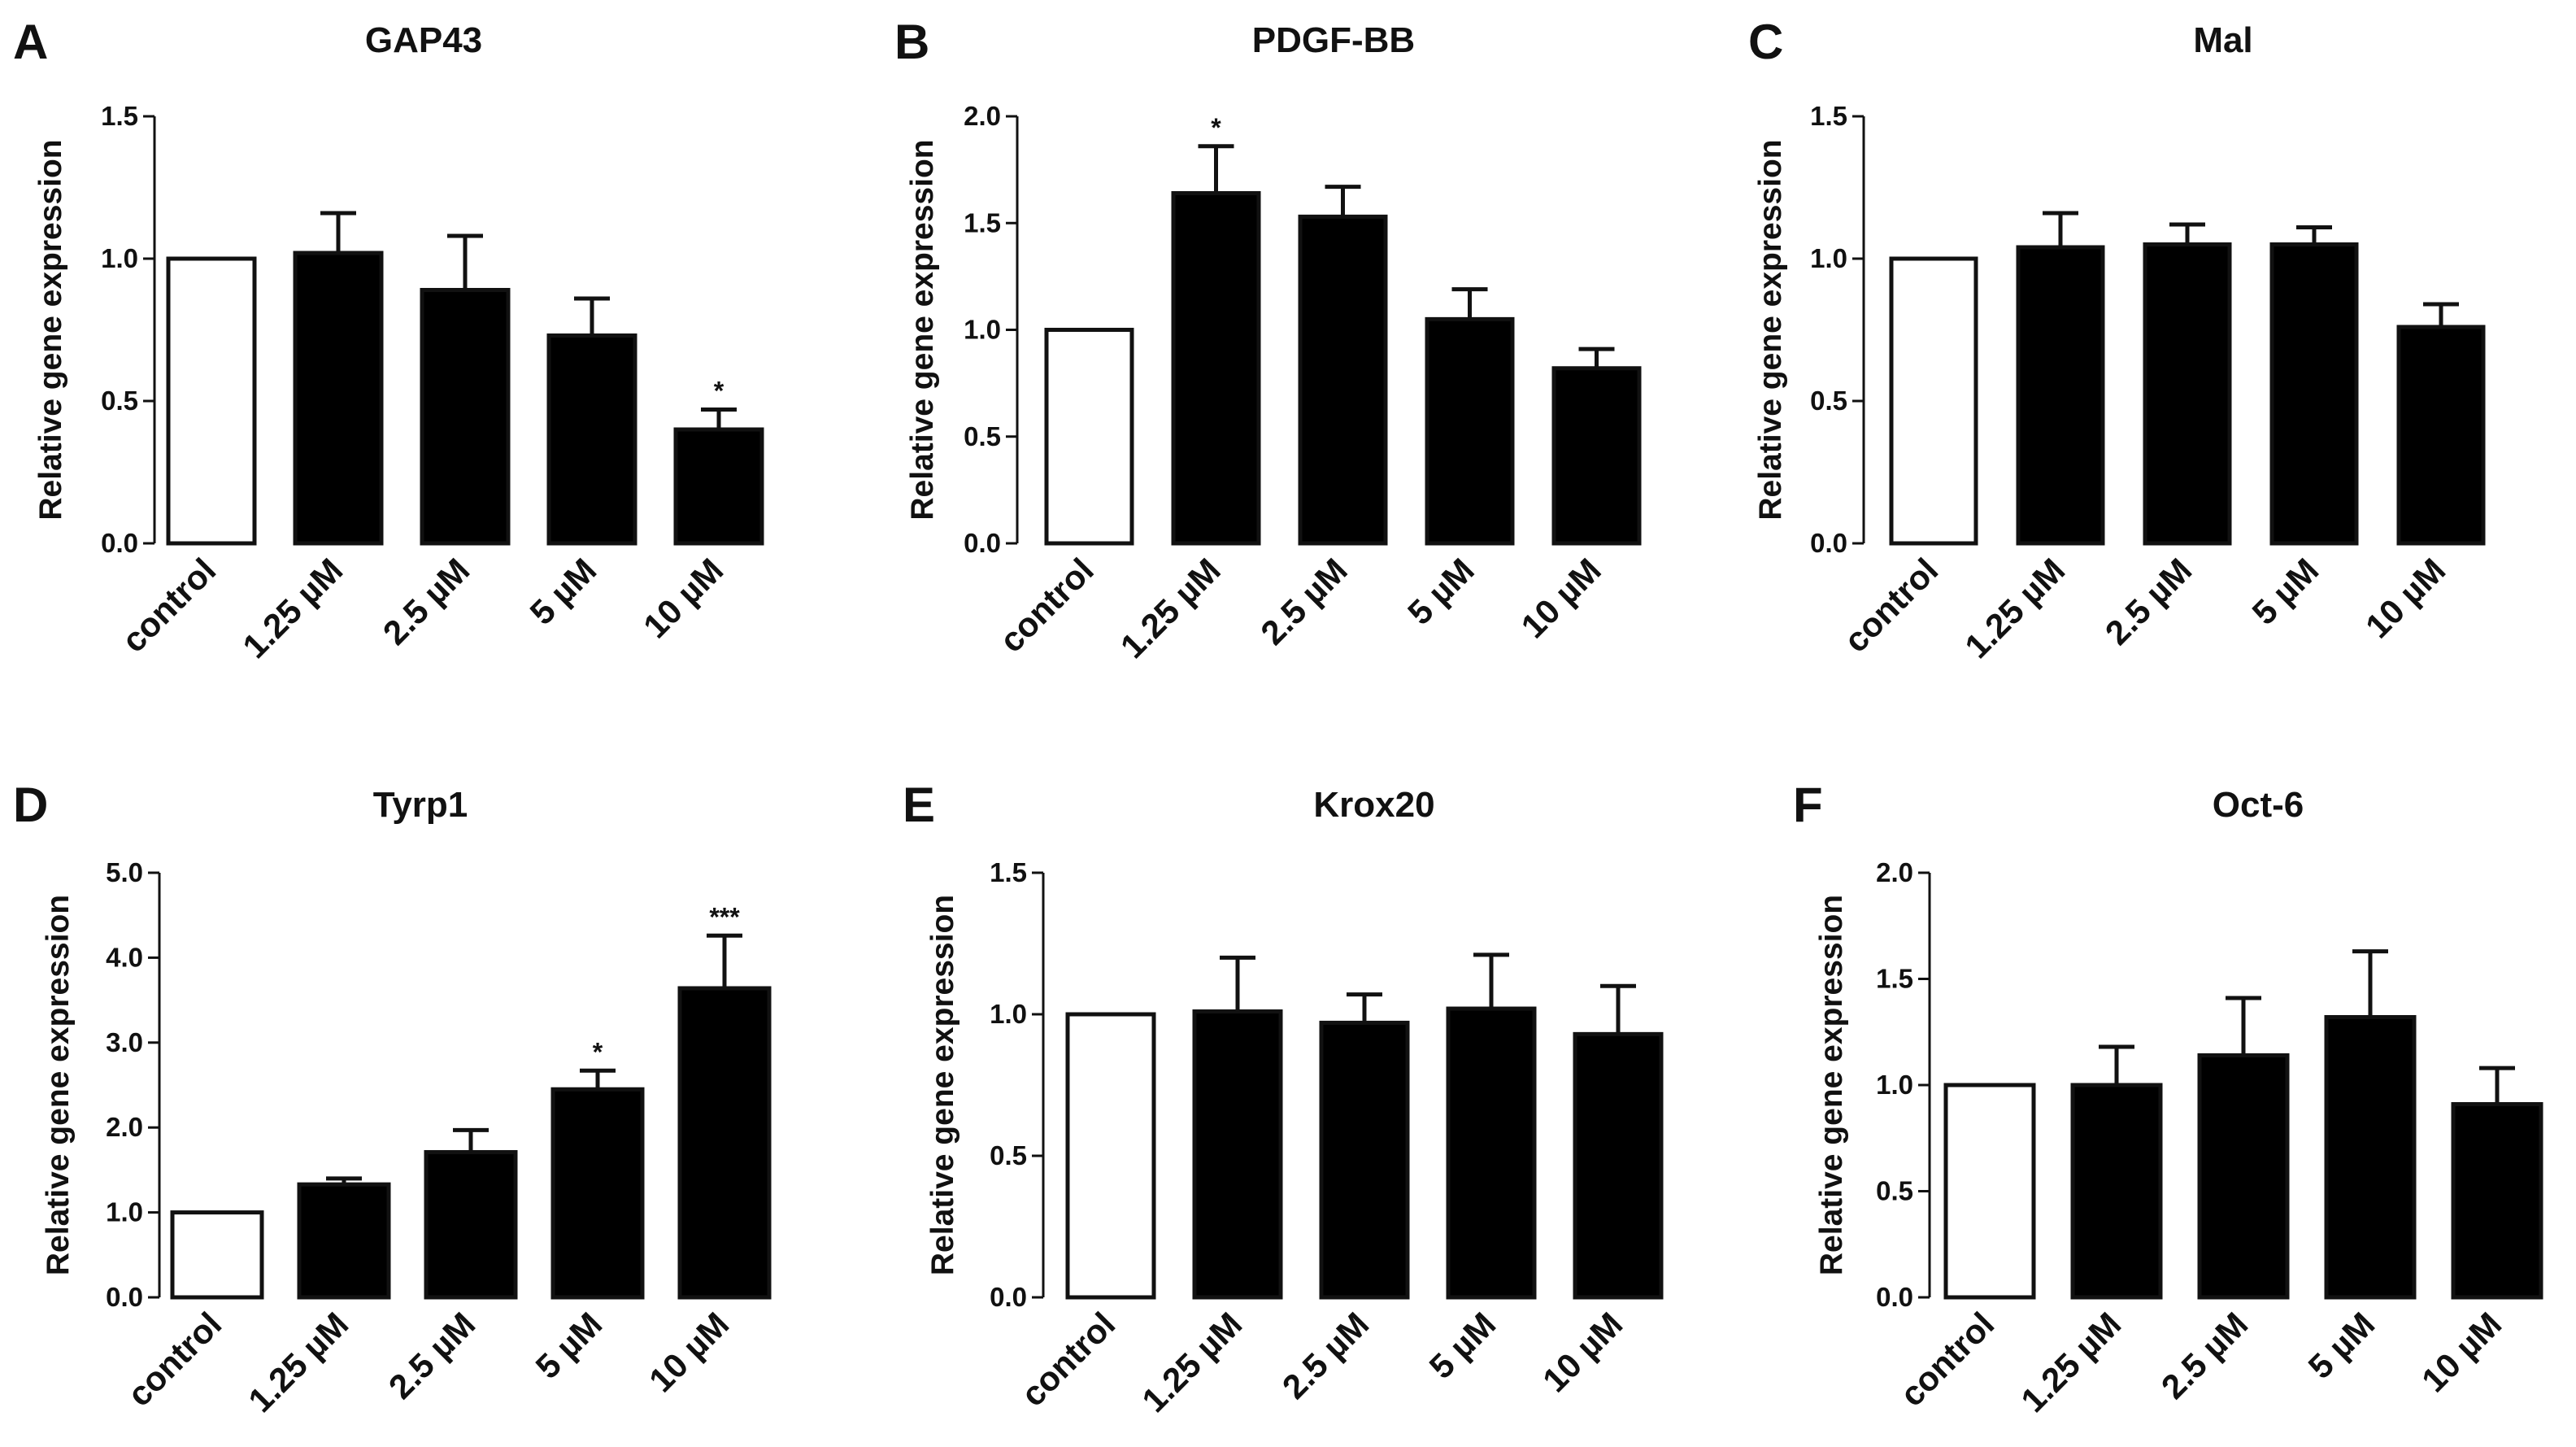 The height and width of the screenshot is (1447, 2576). I want to click on chart-title: Krox20, so click(1374, 805).